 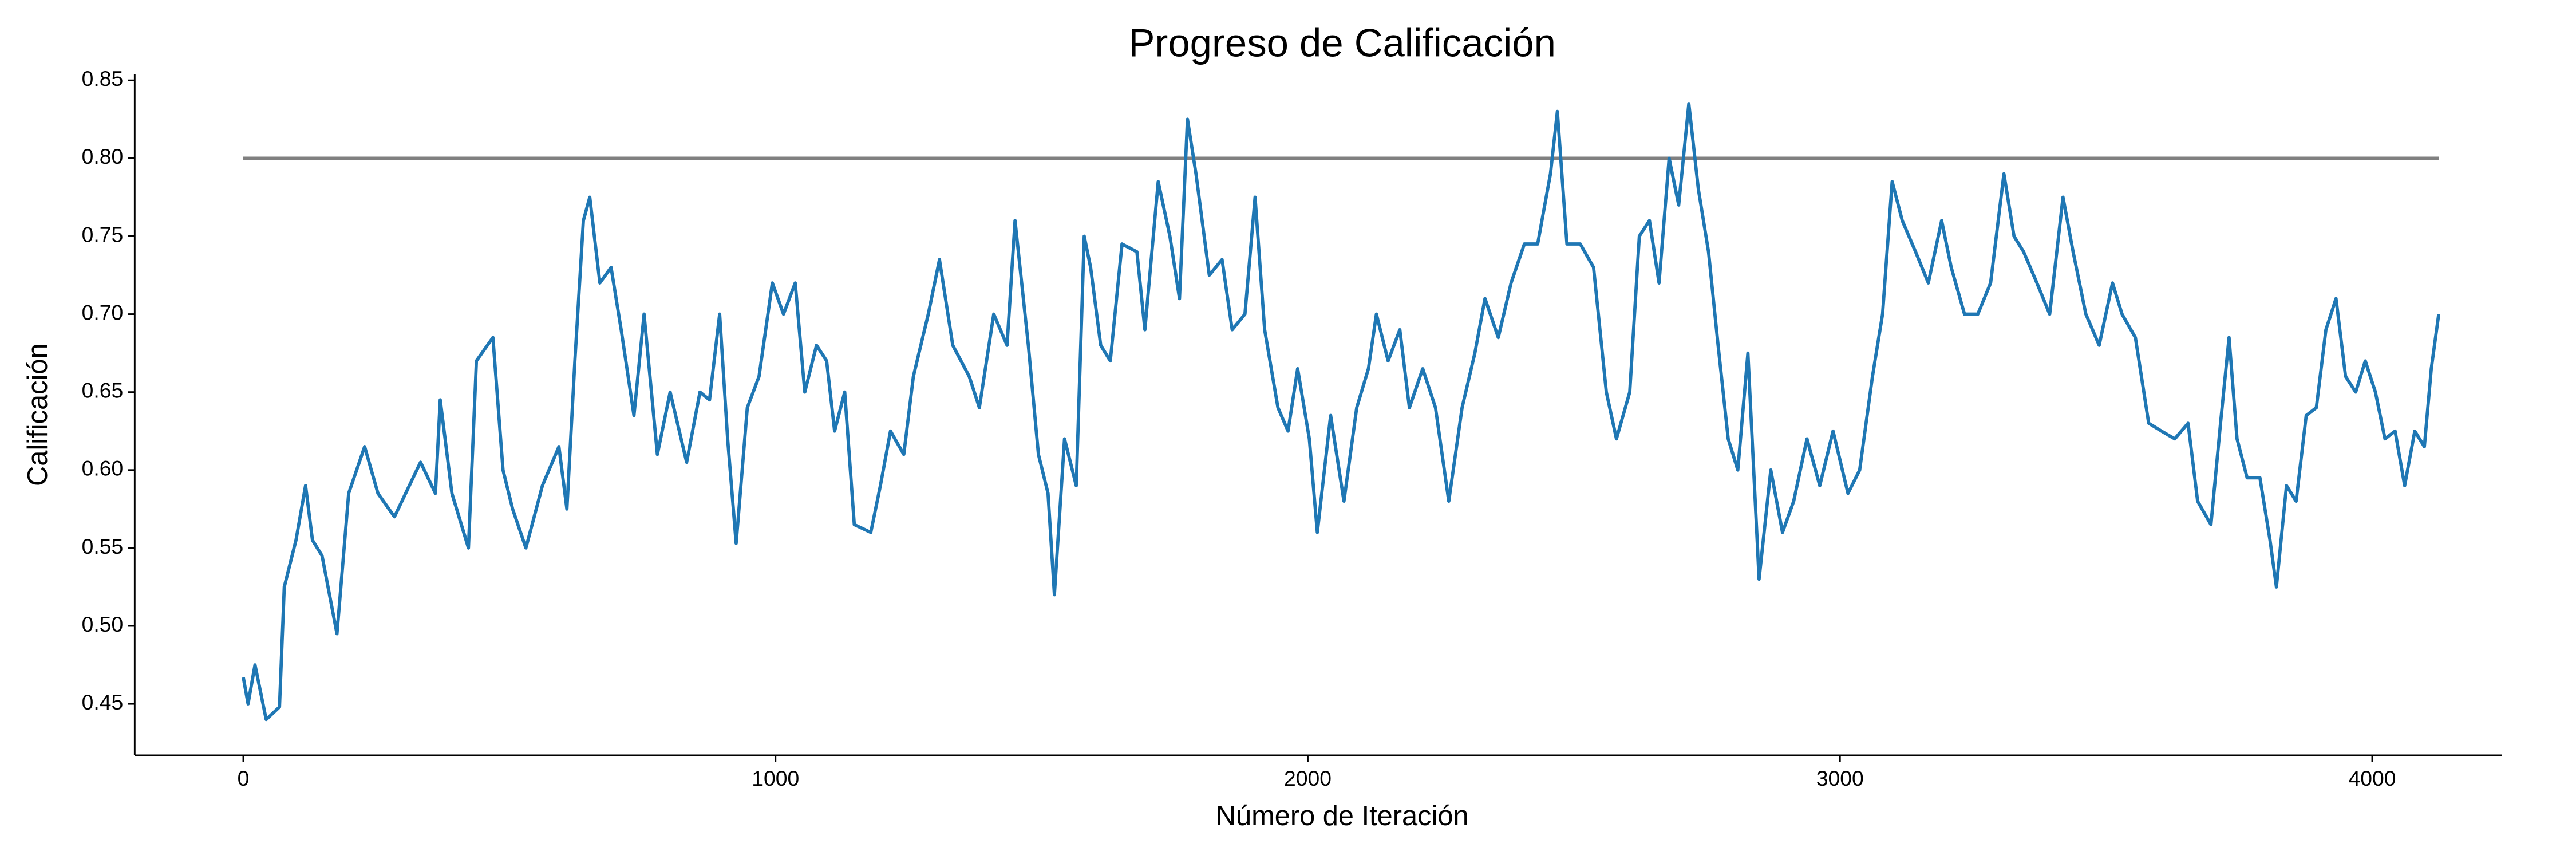 I want to click on y-tick-label: 0.65, so click(x=103, y=391).